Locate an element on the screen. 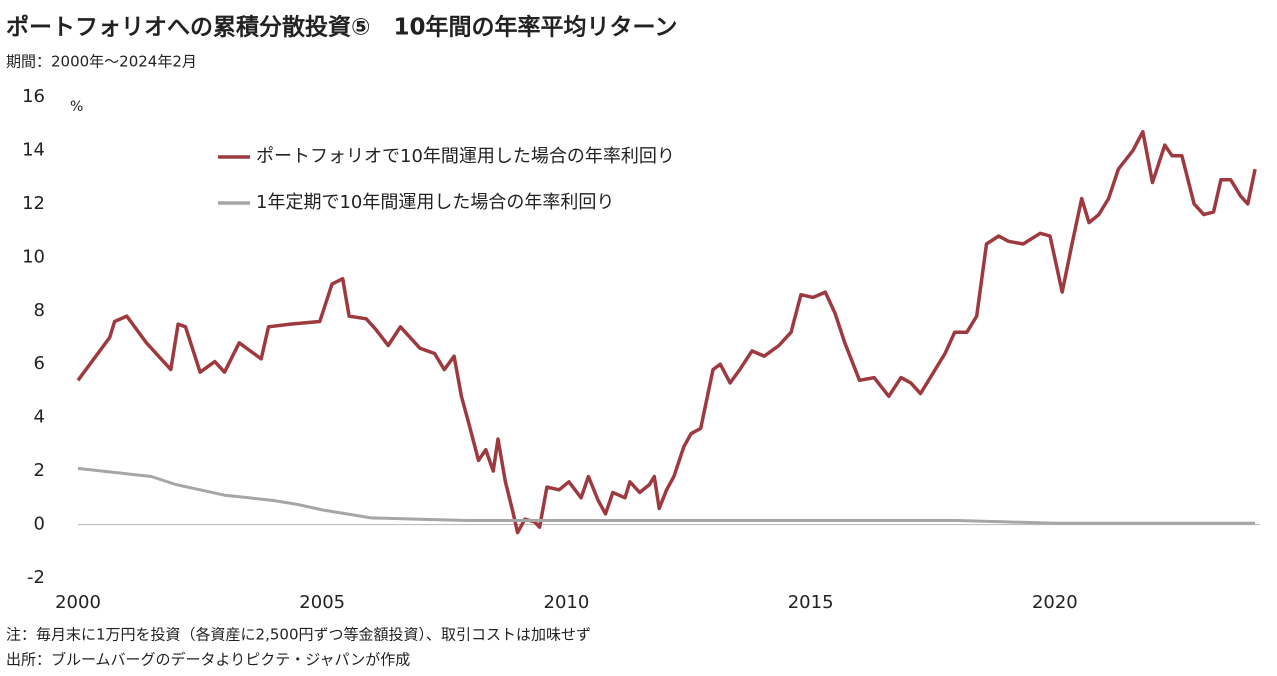 The width and height of the screenshot is (1277, 676). y-tick-label: 2 is located at coordinates (39, 470).